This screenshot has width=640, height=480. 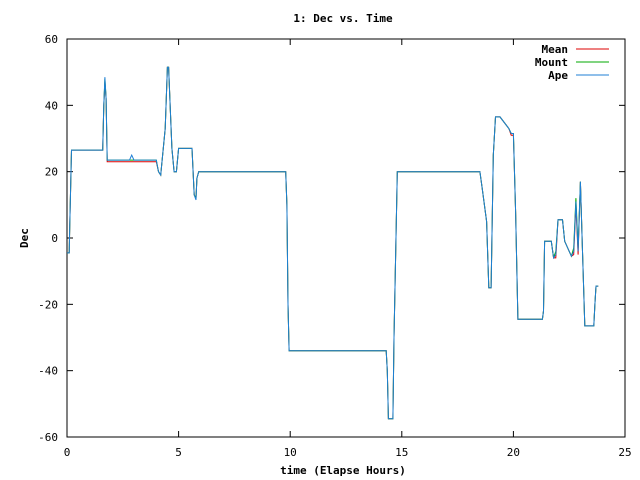 I want to click on y-tick-label: 60, so click(x=51, y=39).